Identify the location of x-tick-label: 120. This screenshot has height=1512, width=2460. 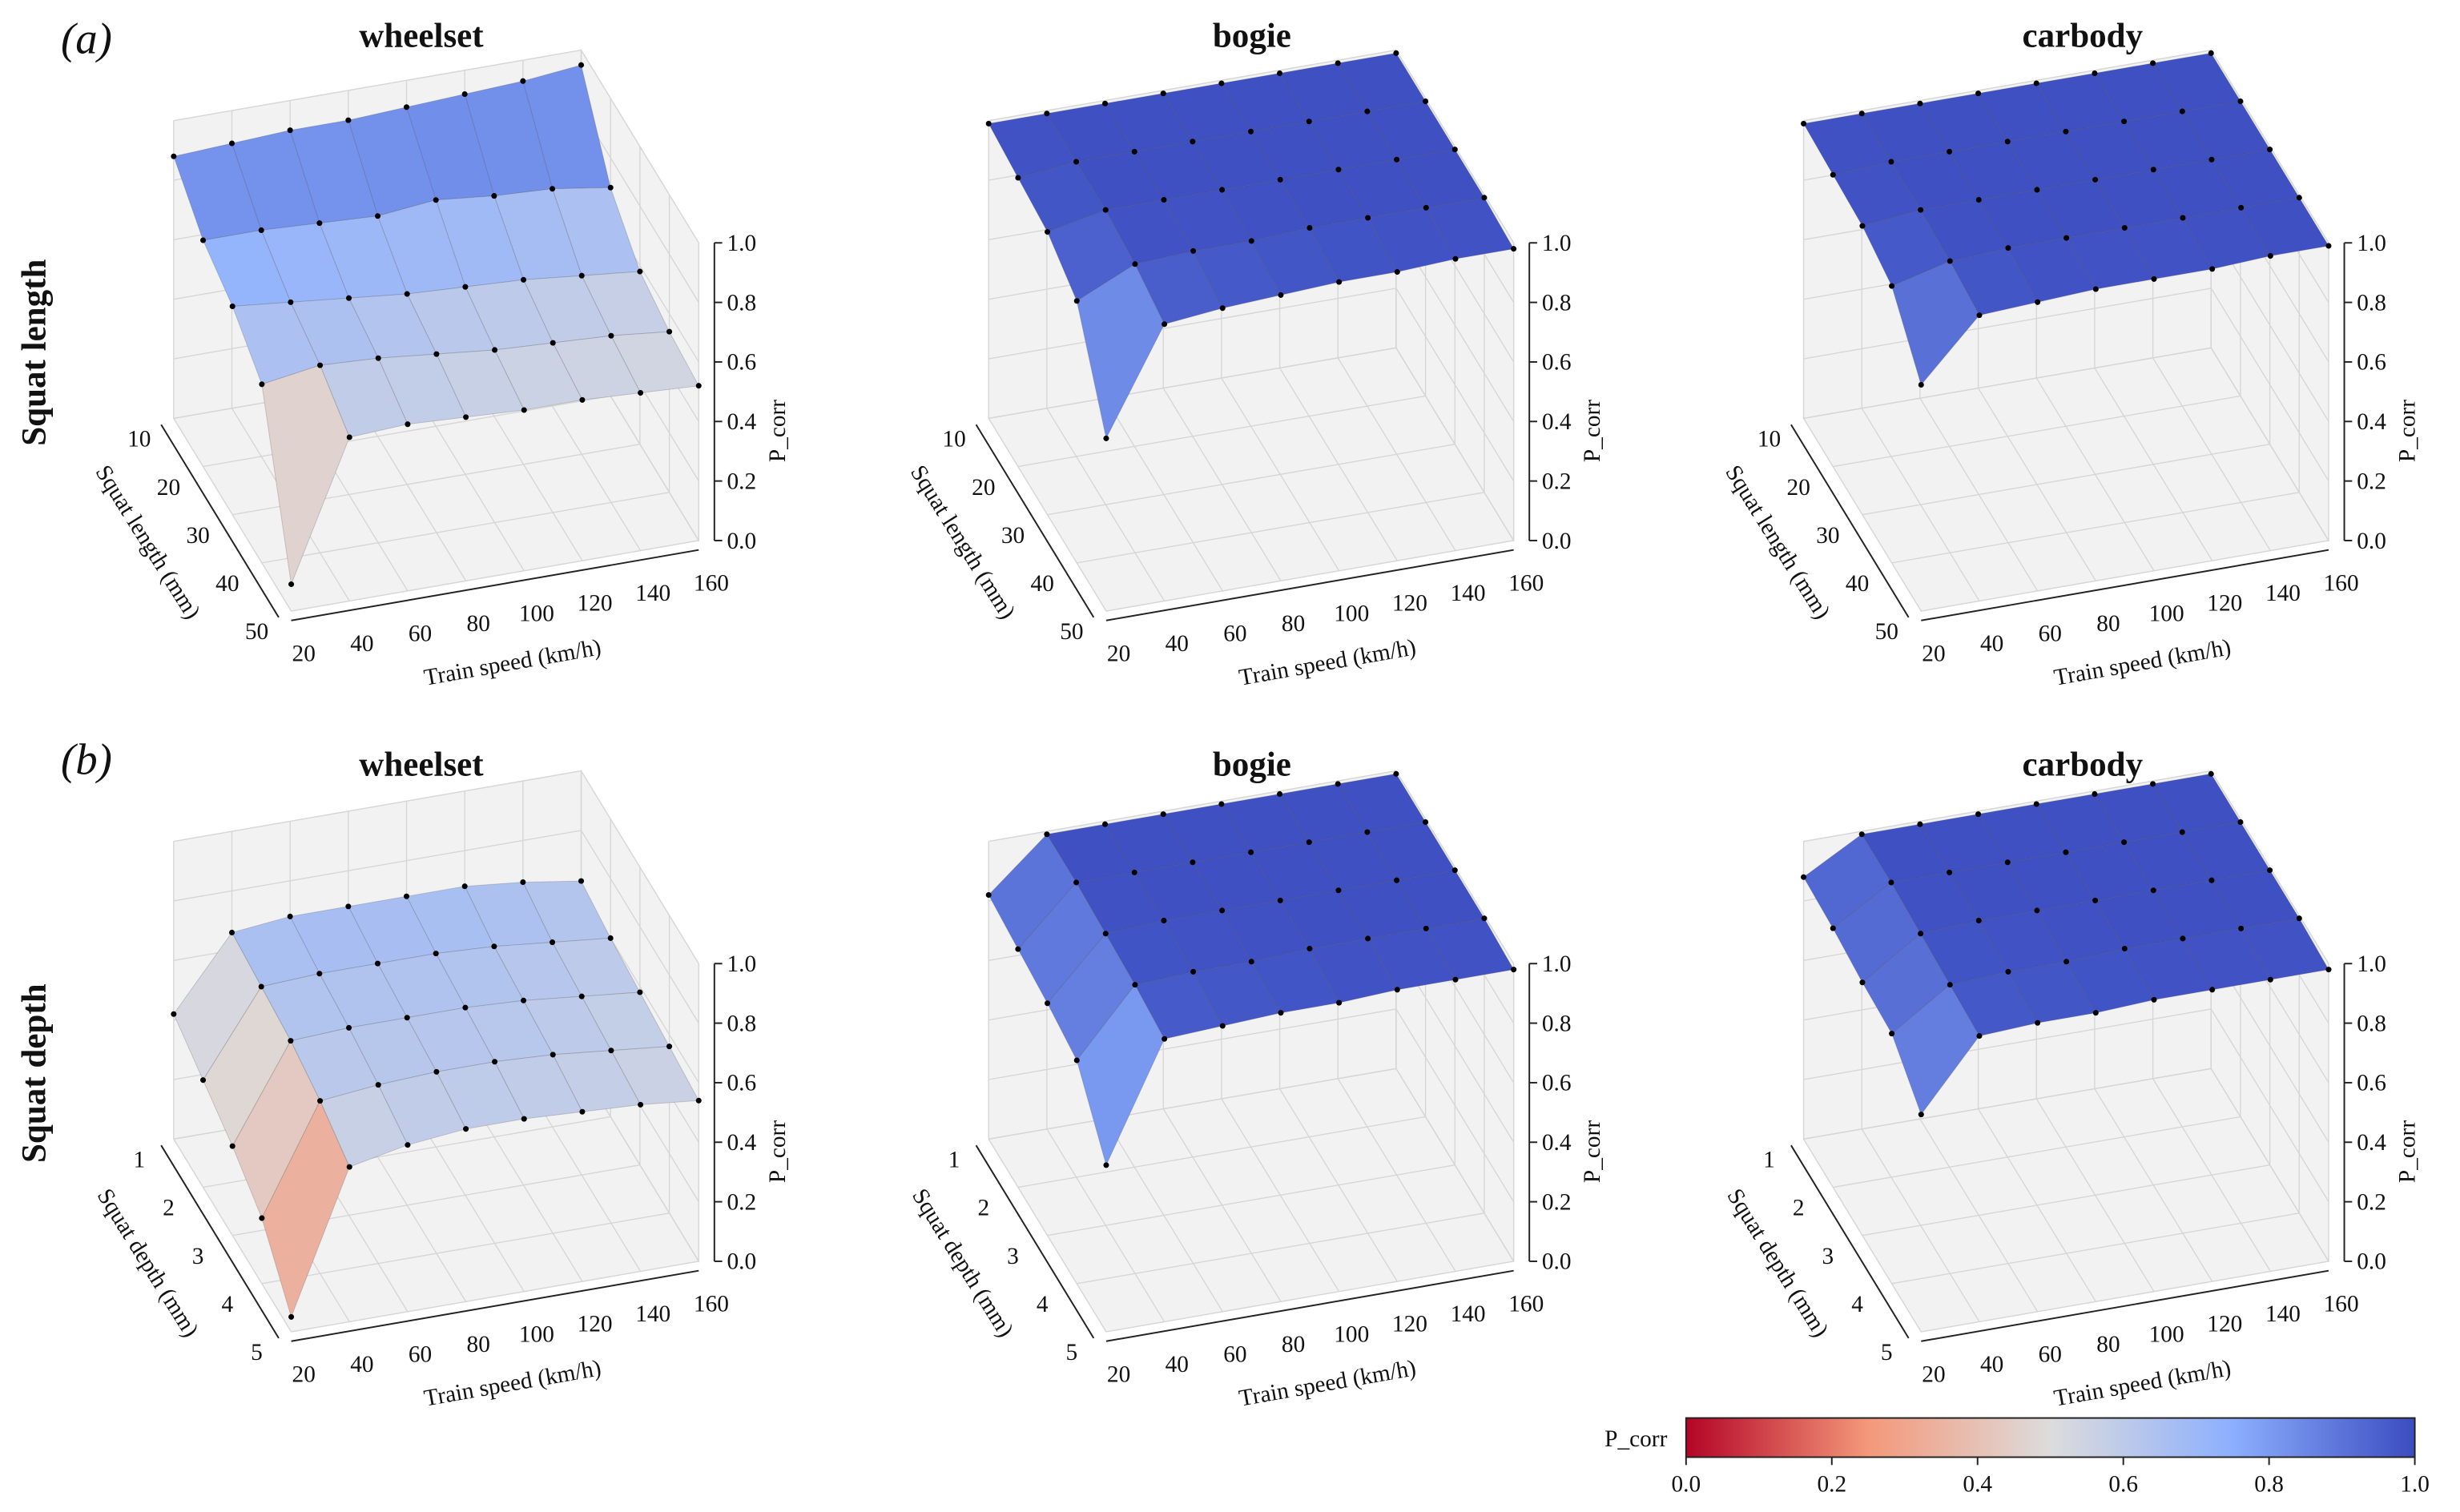
(1409, 1324).